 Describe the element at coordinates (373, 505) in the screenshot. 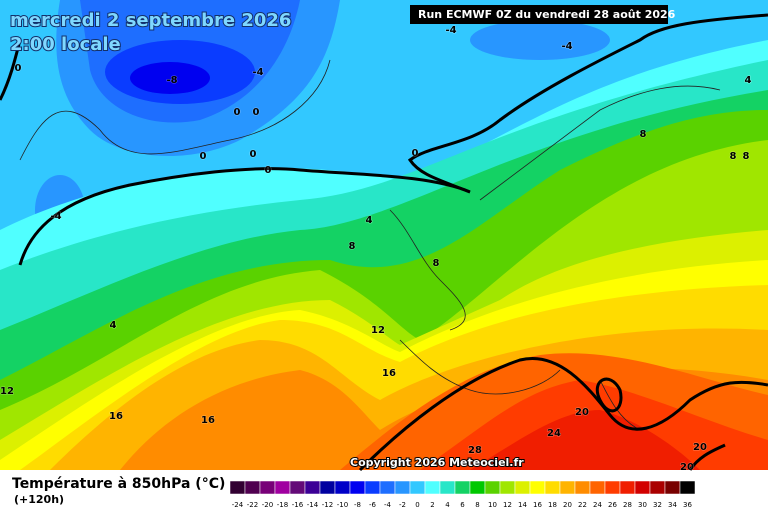

I see `scale-label: -6` at that location.